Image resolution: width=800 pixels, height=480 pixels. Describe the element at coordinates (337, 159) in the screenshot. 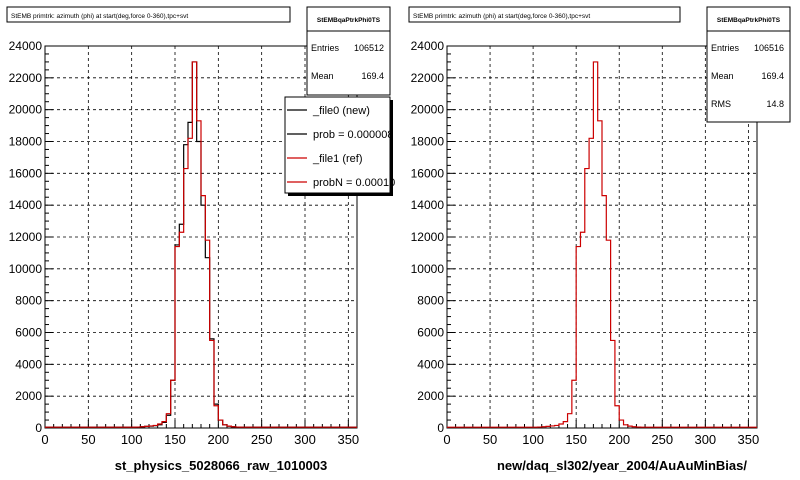

I see `legend-label: _file1 (ref)` at that location.